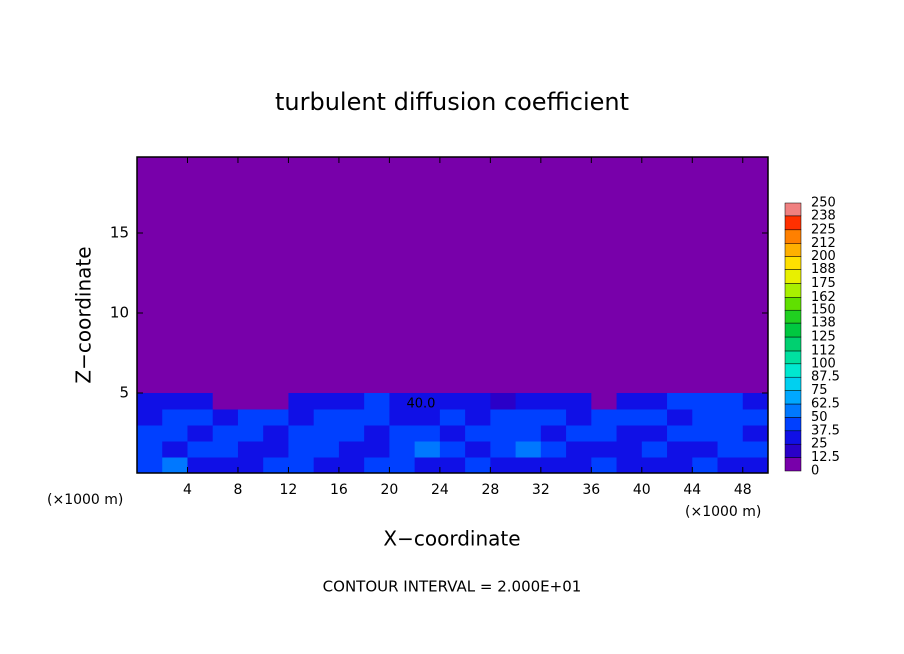 The height and width of the screenshot is (654, 904). Describe the element at coordinates (440, 490) in the screenshot. I see `x-tick-label: 24` at that location.